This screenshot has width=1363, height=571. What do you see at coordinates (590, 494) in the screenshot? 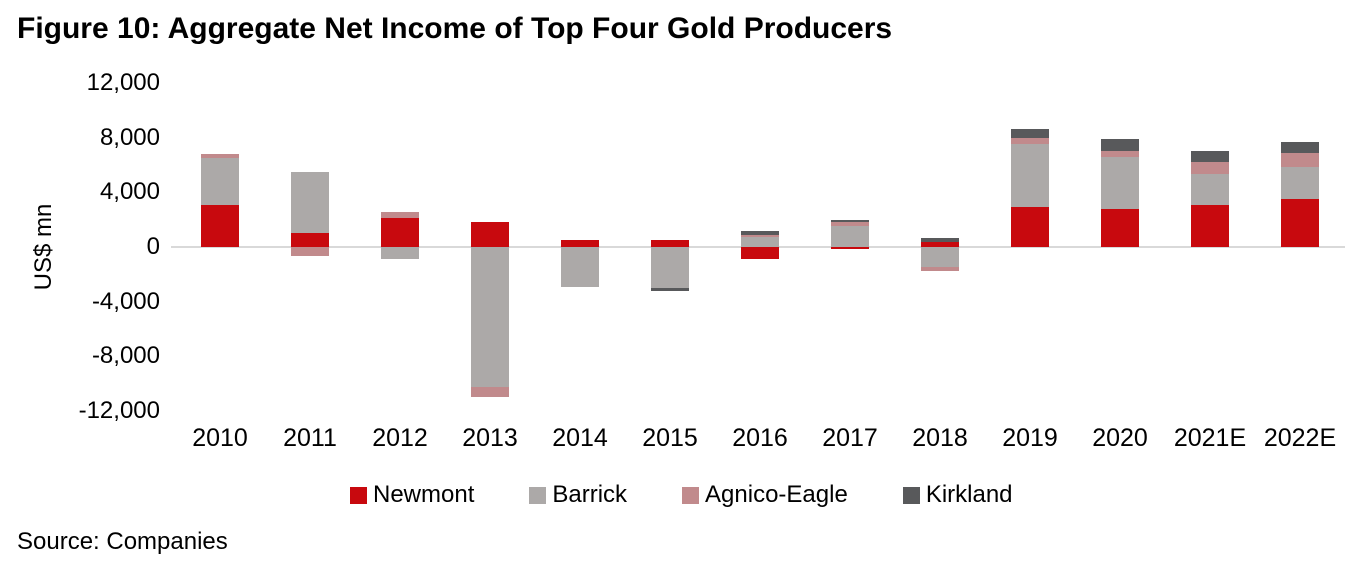
I see `legend-label-barrick: Barrick` at bounding box center [590, 494].